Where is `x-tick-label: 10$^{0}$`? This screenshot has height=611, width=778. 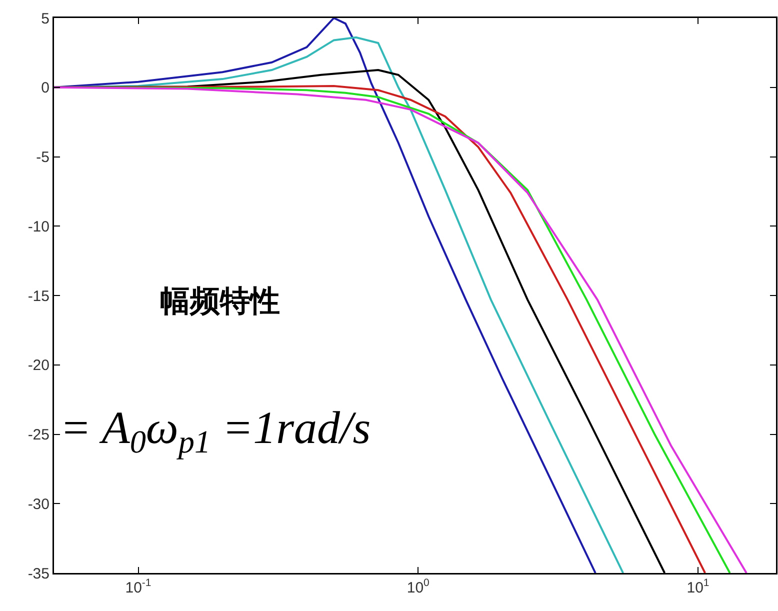
x-tick-label: 10$^{0}$ is located at coordinates (418, 586).